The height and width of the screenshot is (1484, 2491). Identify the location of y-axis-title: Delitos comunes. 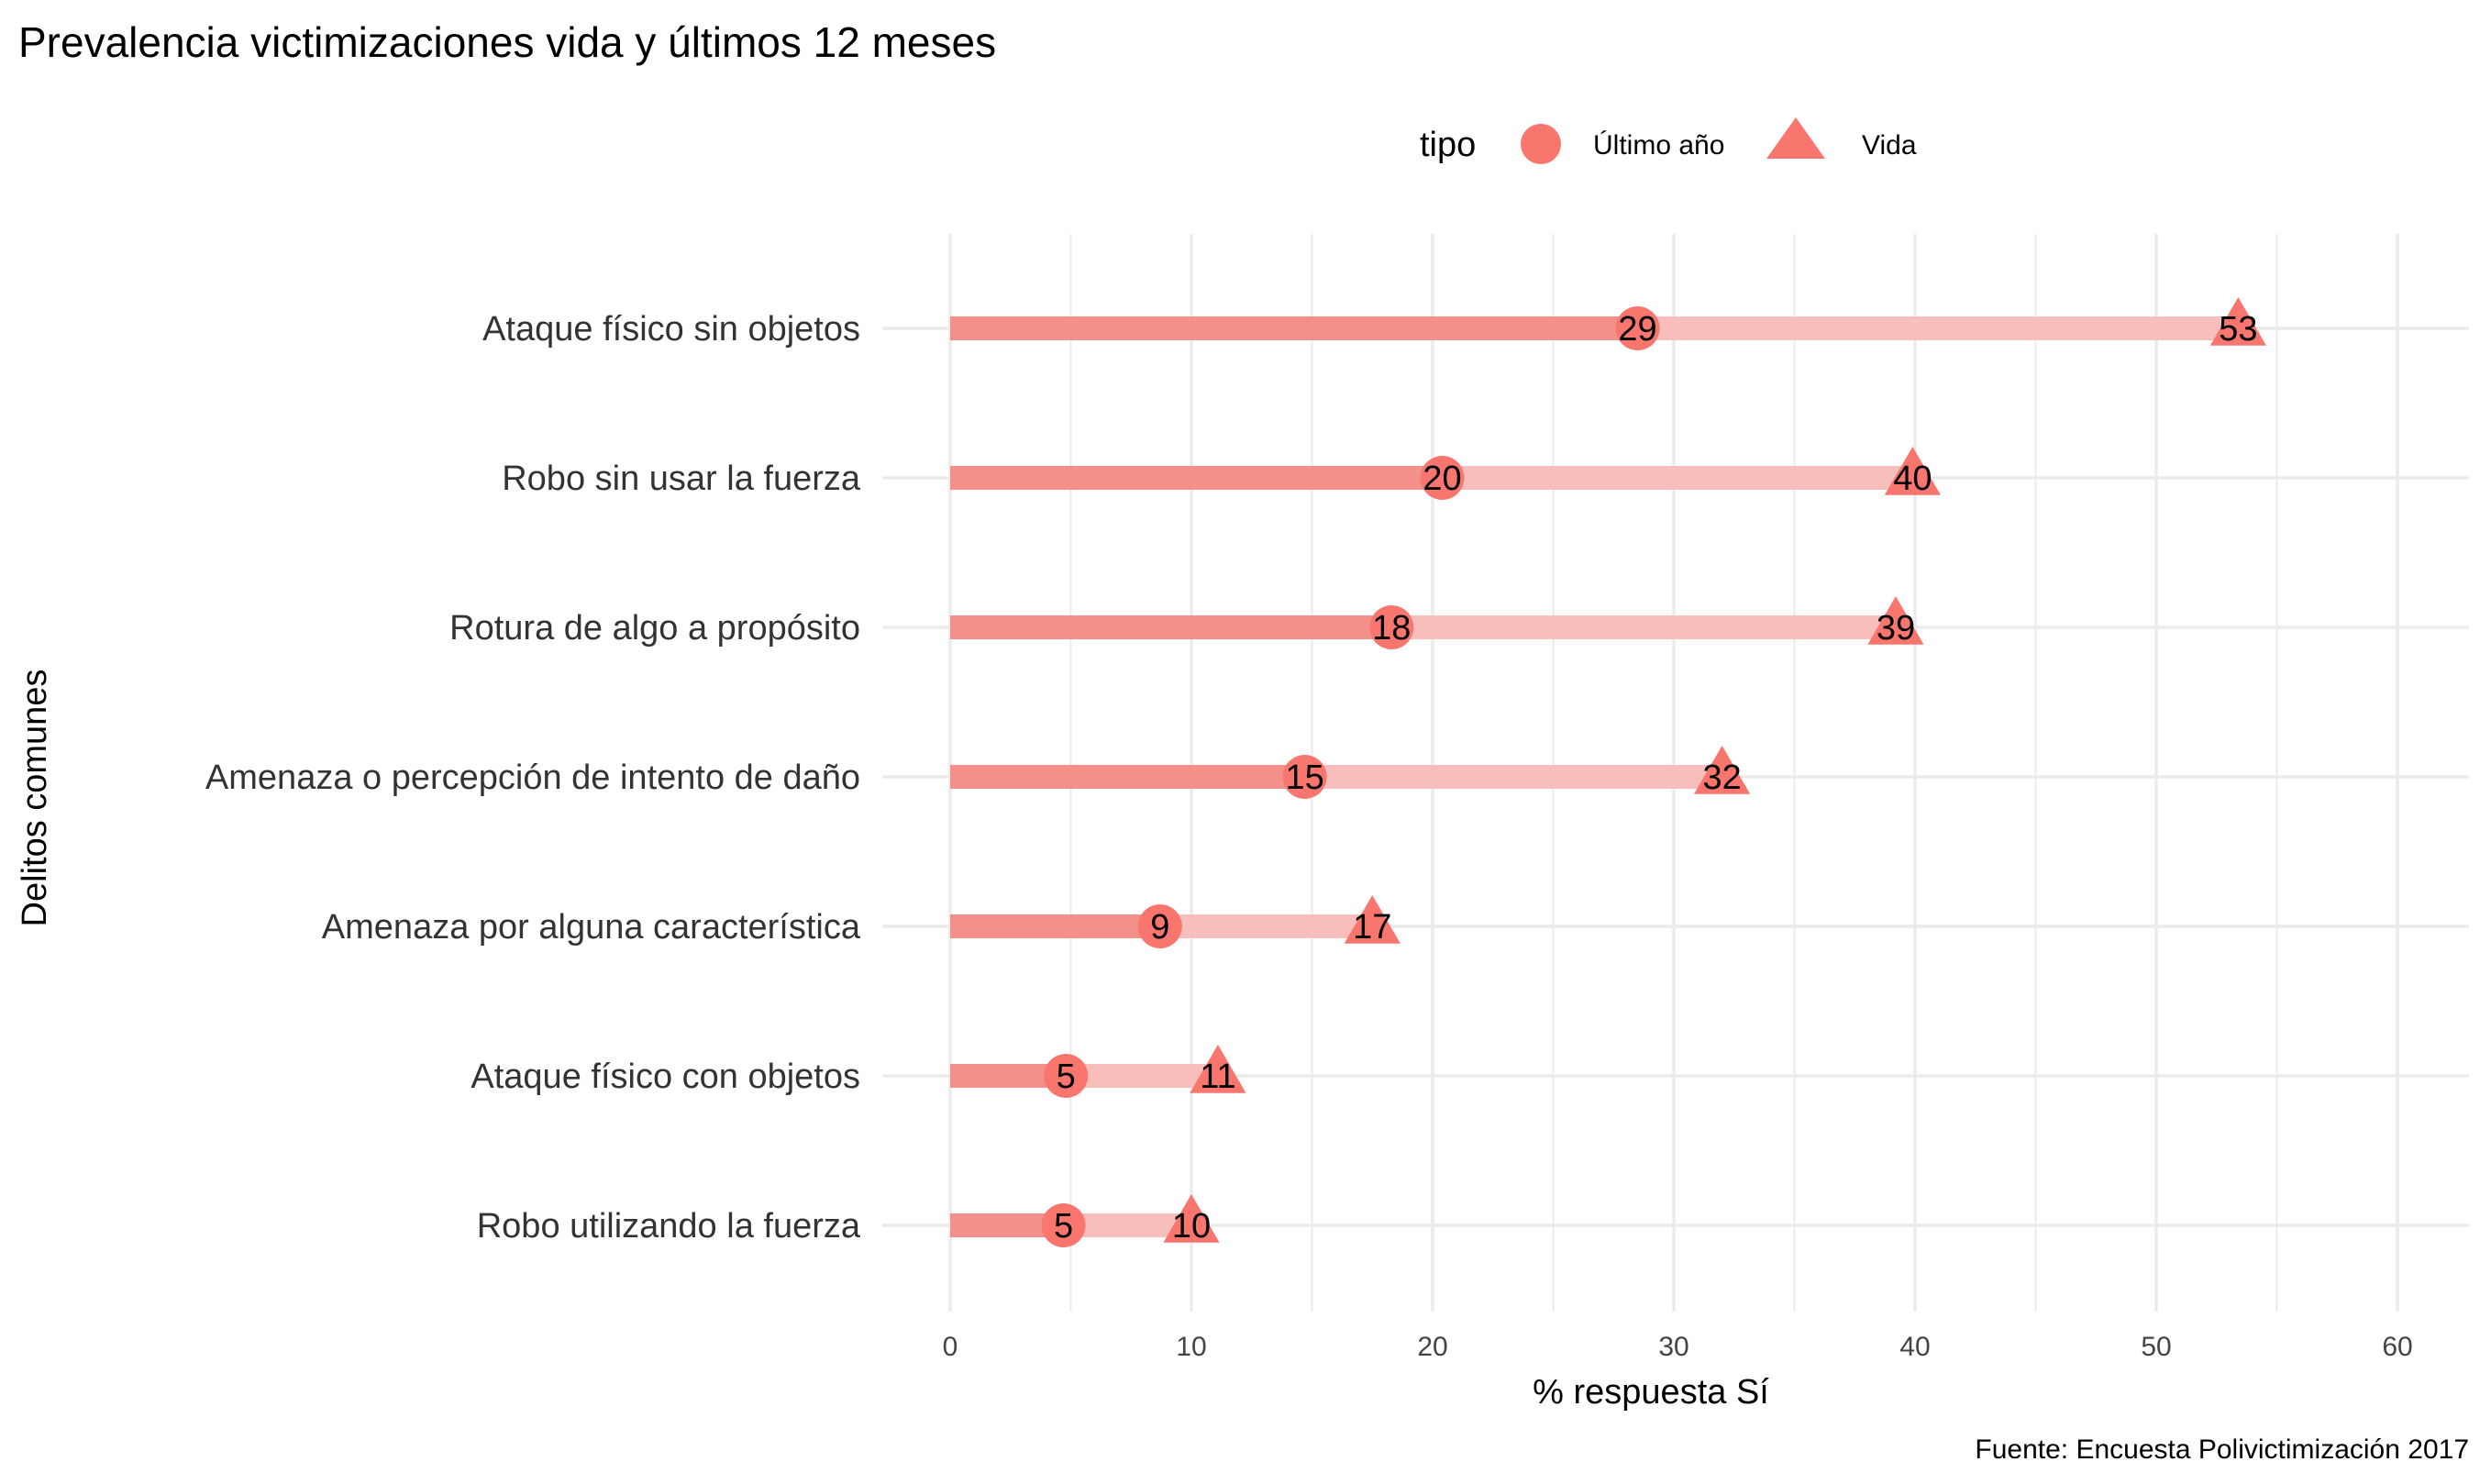
(35, 798).